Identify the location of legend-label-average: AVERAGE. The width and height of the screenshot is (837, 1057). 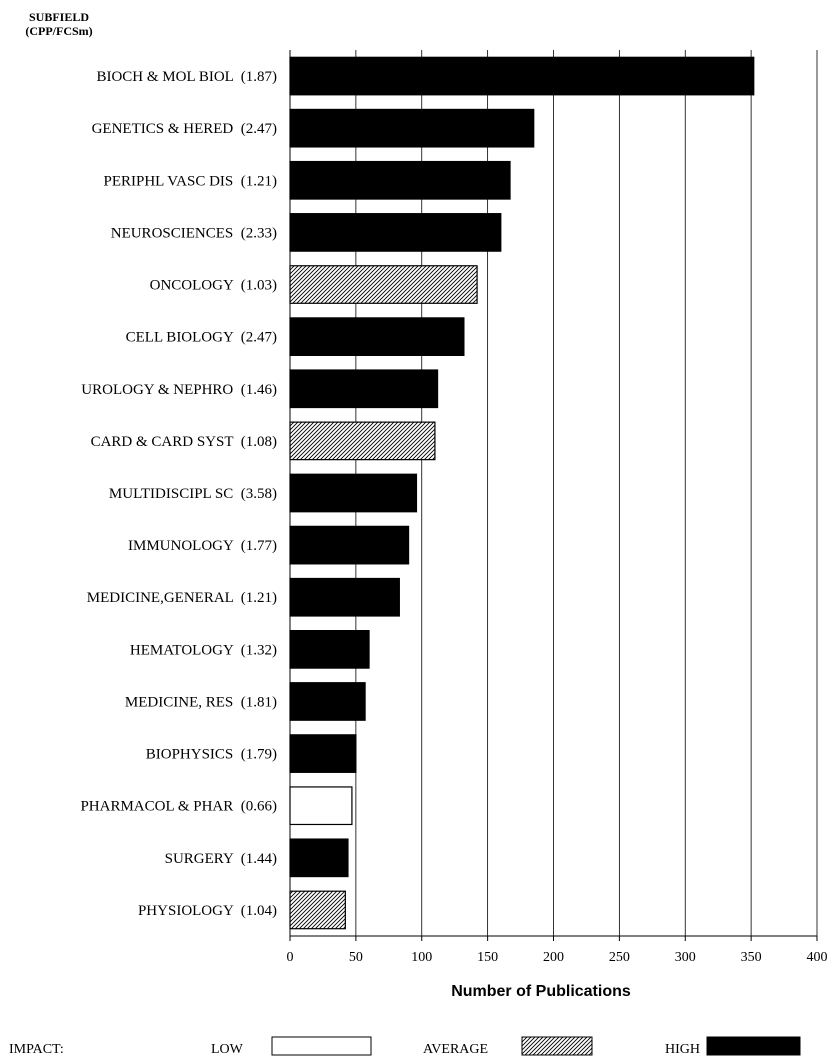
(455, 1049).